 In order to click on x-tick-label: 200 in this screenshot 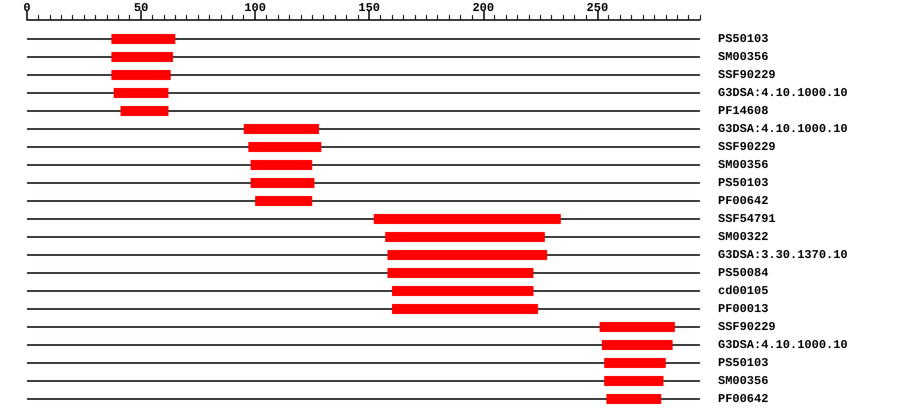, I will do `click(483, 8)`.